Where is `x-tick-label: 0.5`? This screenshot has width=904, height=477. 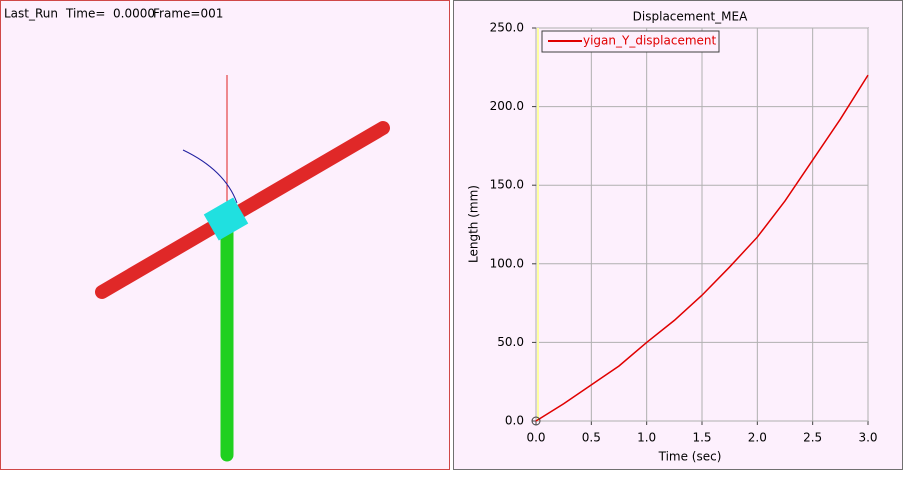 x-tick-label: 0.5 is located at coordinates (591, 438).